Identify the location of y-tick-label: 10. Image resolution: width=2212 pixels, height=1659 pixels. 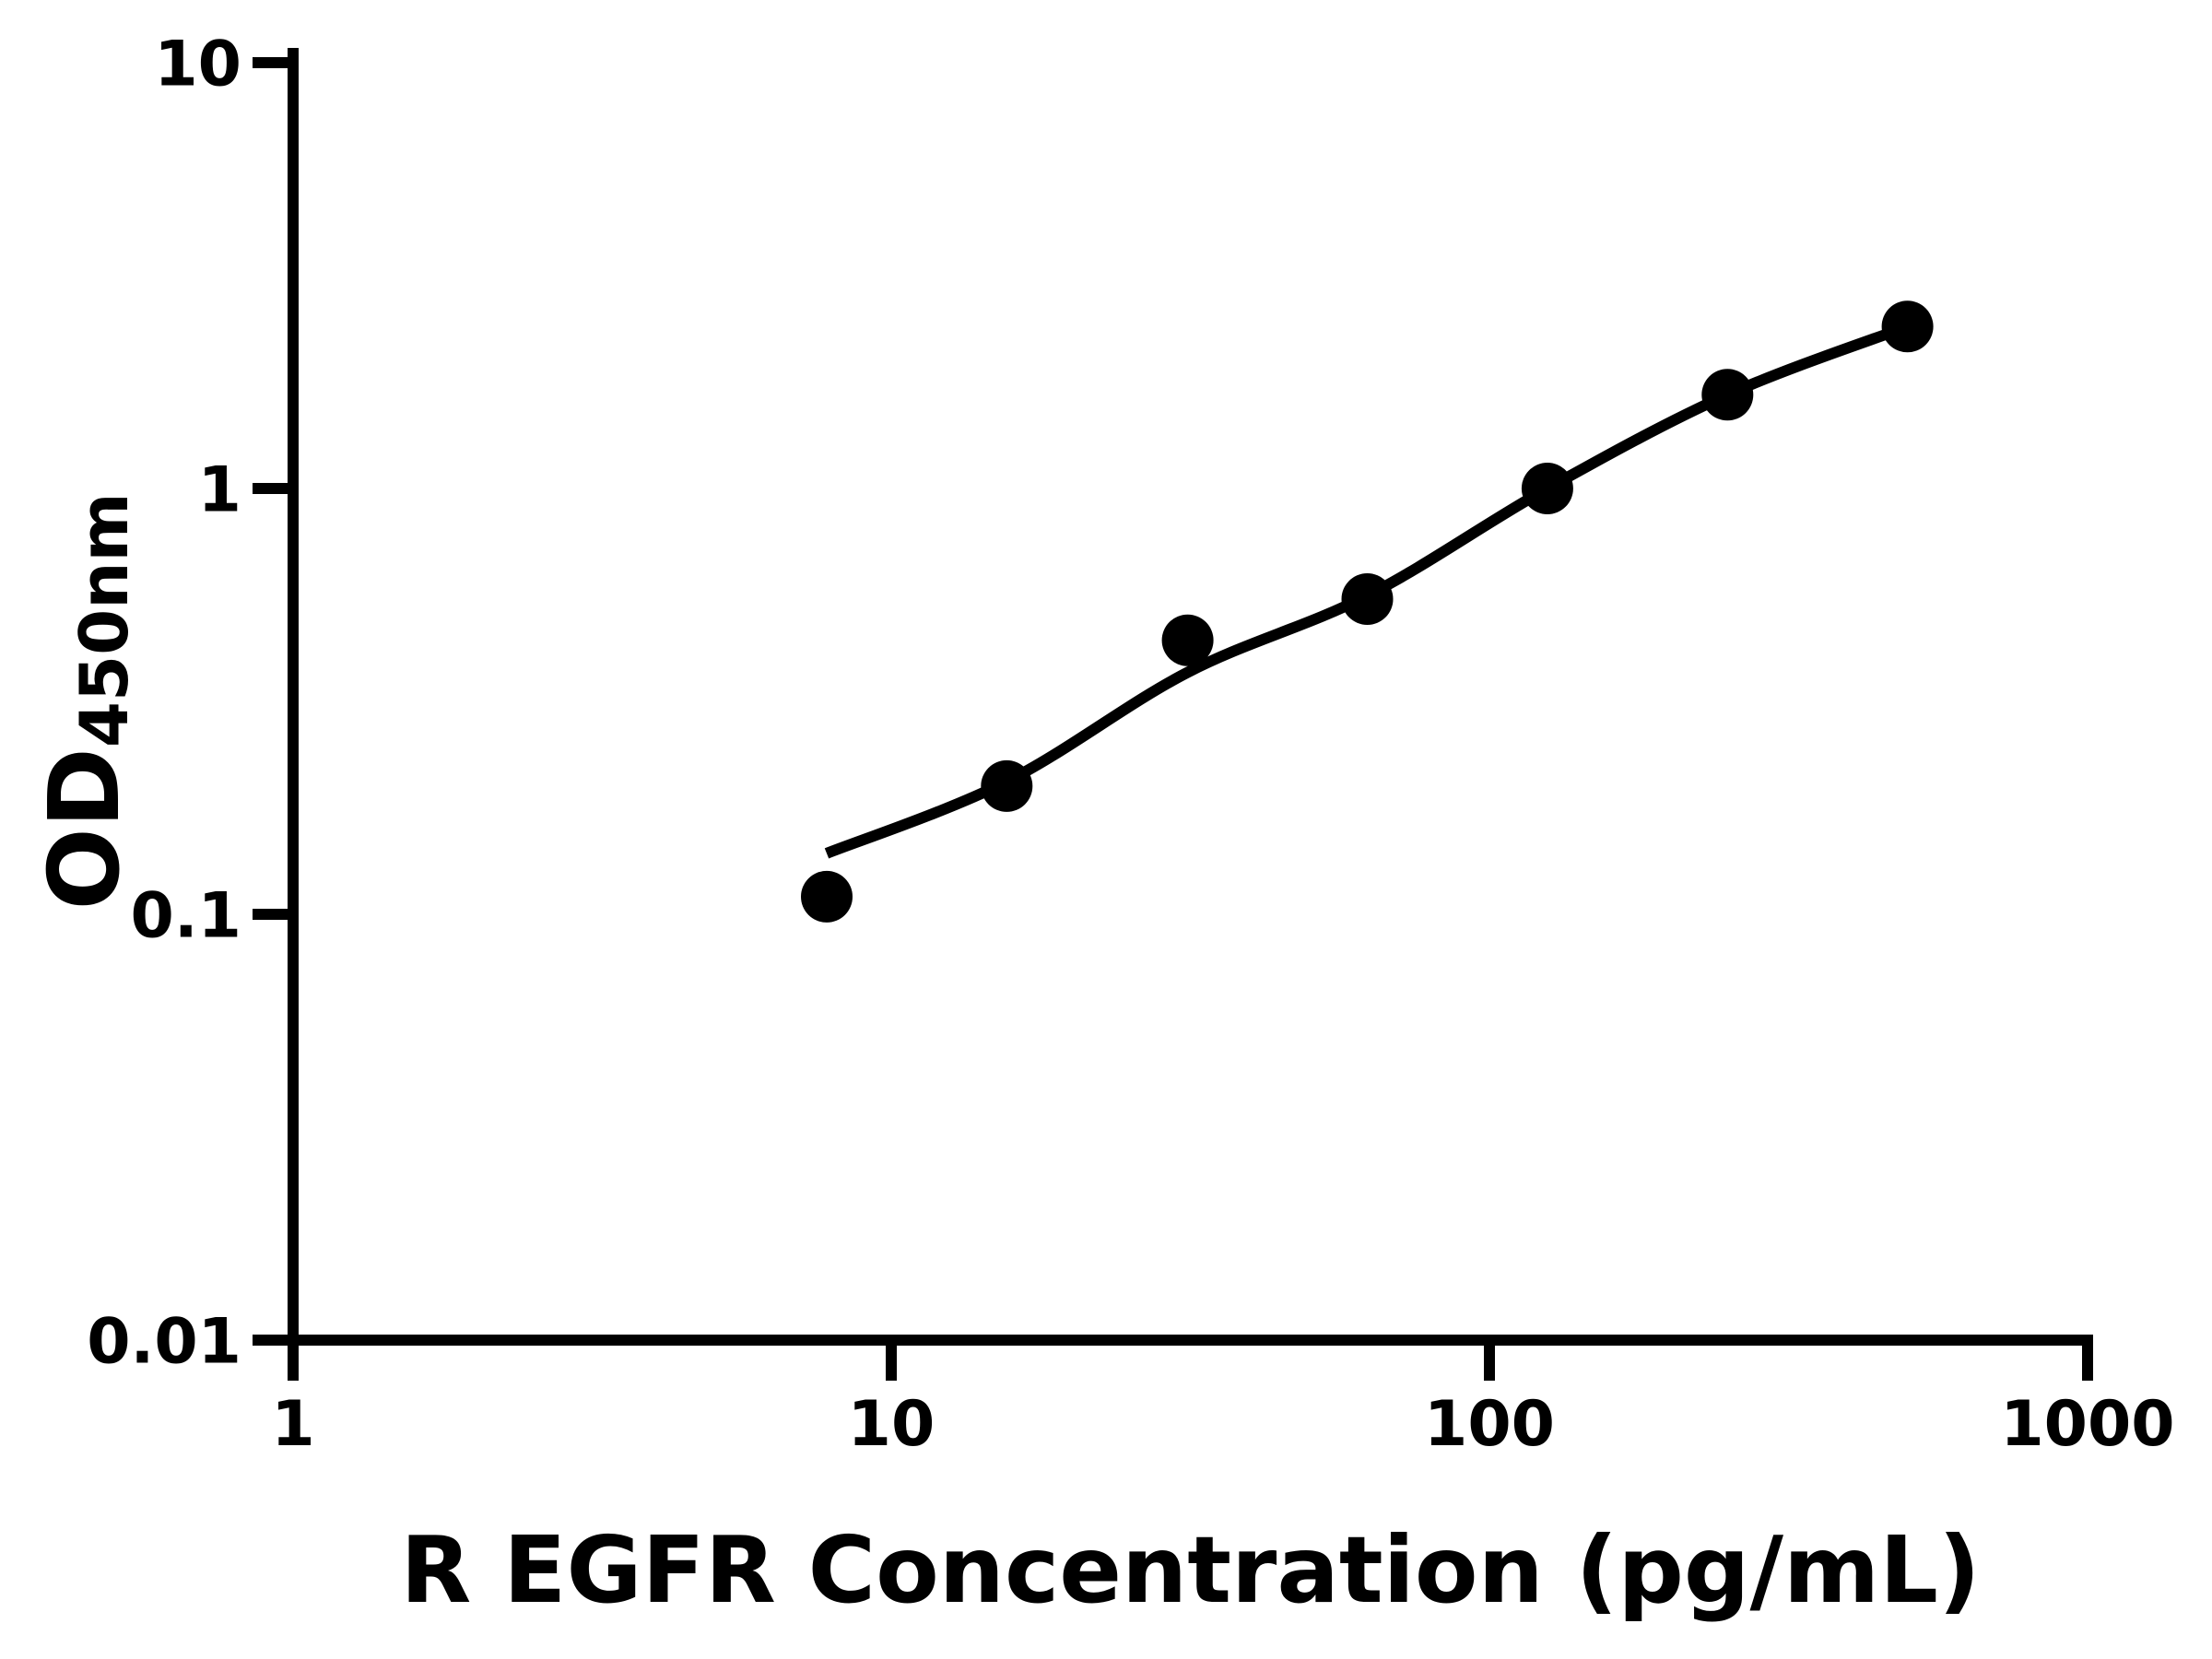
(197, 64).